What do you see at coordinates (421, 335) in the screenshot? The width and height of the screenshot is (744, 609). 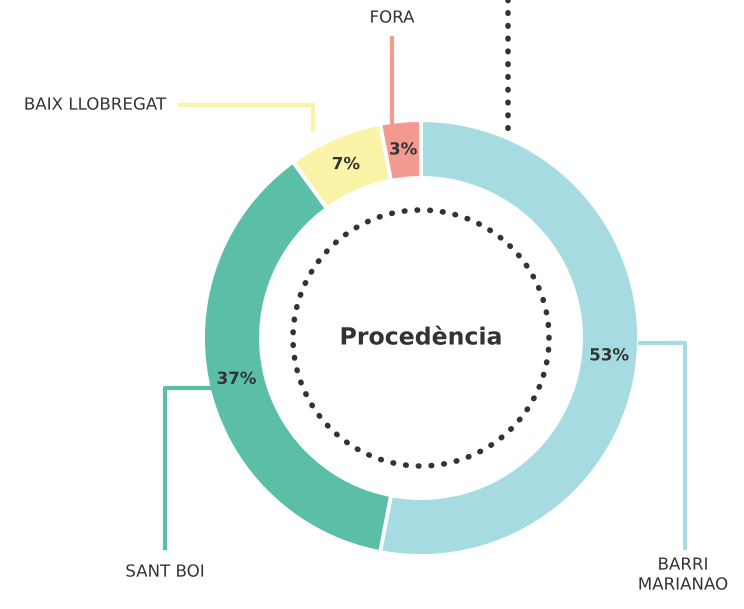 I see `text: Procedència` at bounding box center [421, 335].